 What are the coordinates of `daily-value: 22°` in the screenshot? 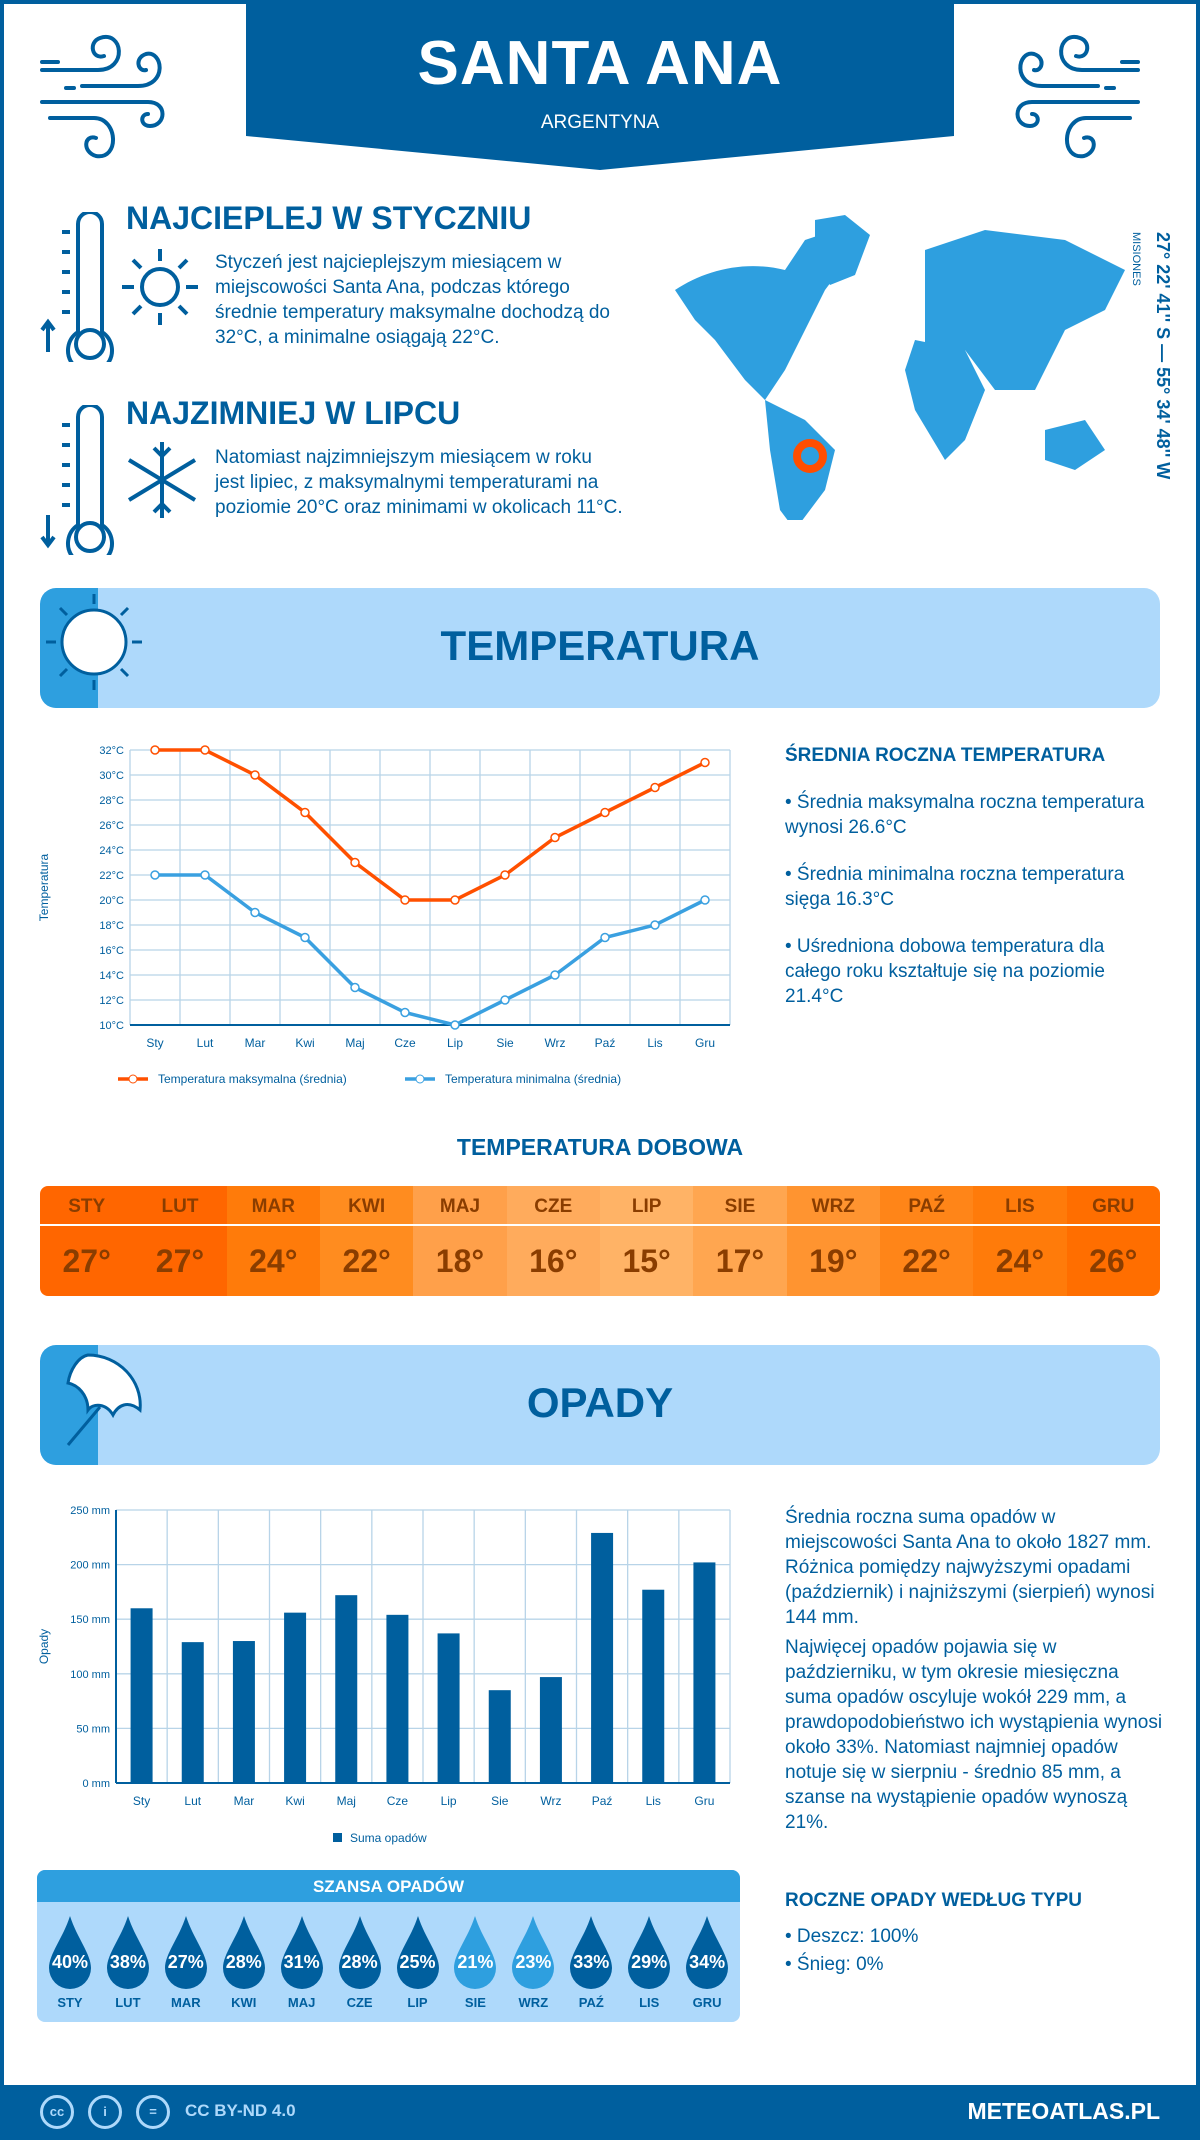 It's located at (926, 1261).